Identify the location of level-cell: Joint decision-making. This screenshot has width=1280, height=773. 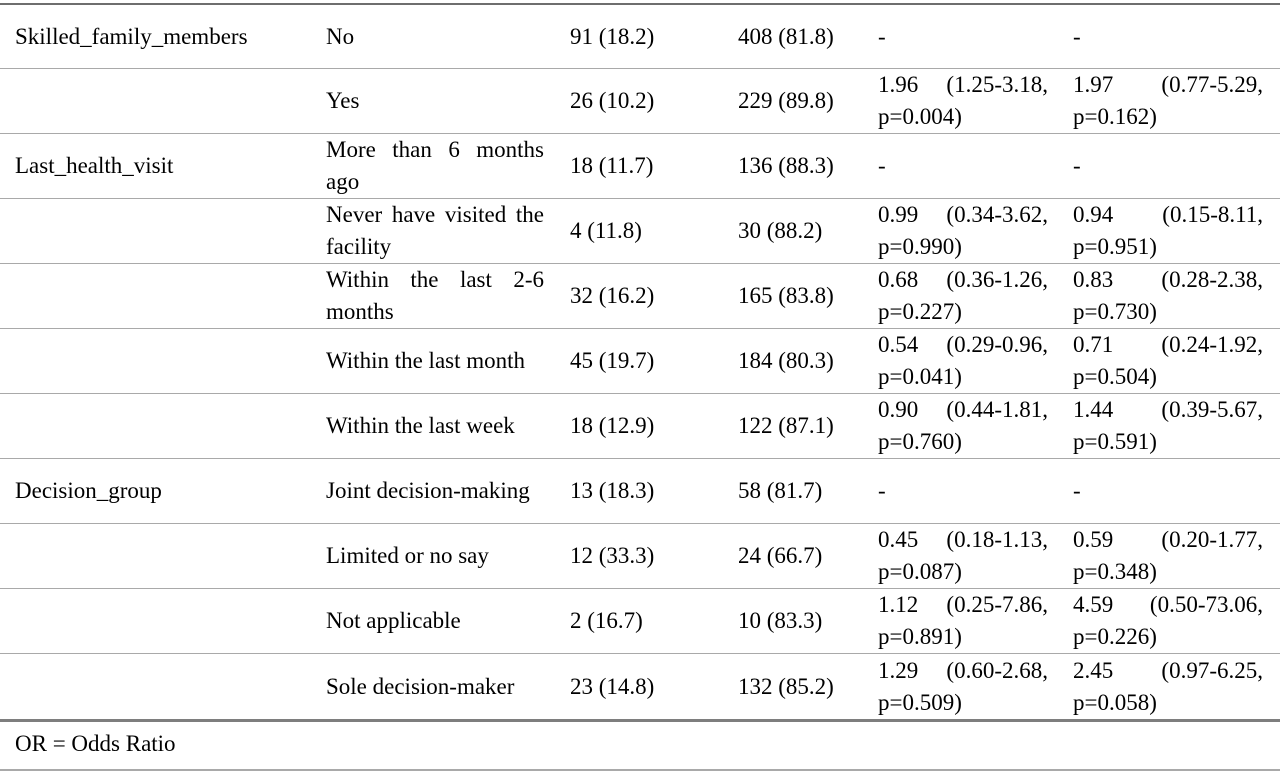
(435, 491).